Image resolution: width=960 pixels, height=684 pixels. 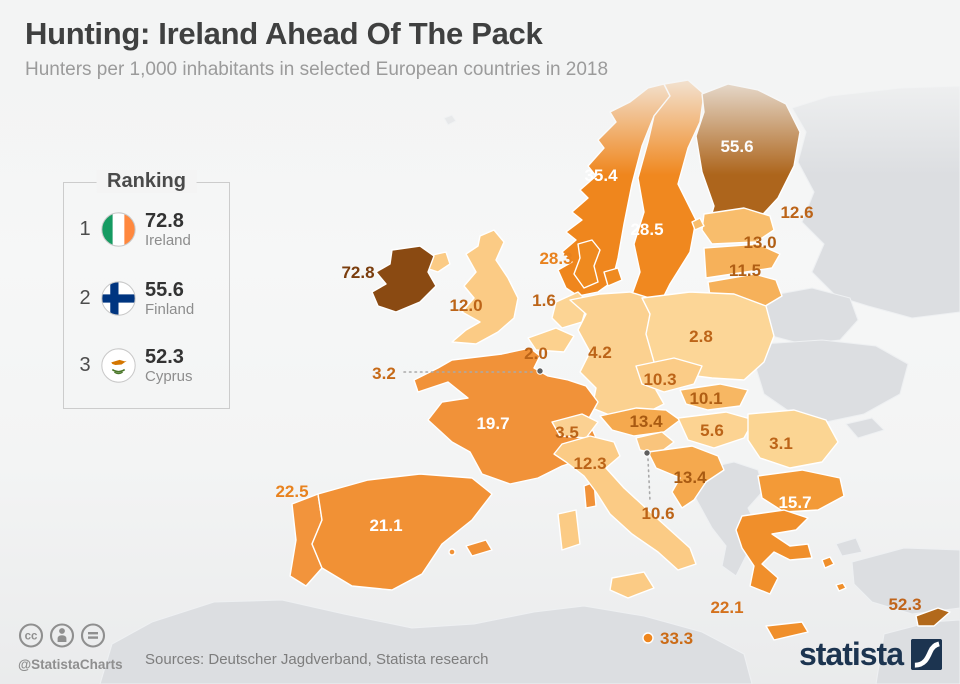 What do you see at coordinates (738, 226) in the screenshot?
I see `country-estonia` at bounding box center [738, 226].